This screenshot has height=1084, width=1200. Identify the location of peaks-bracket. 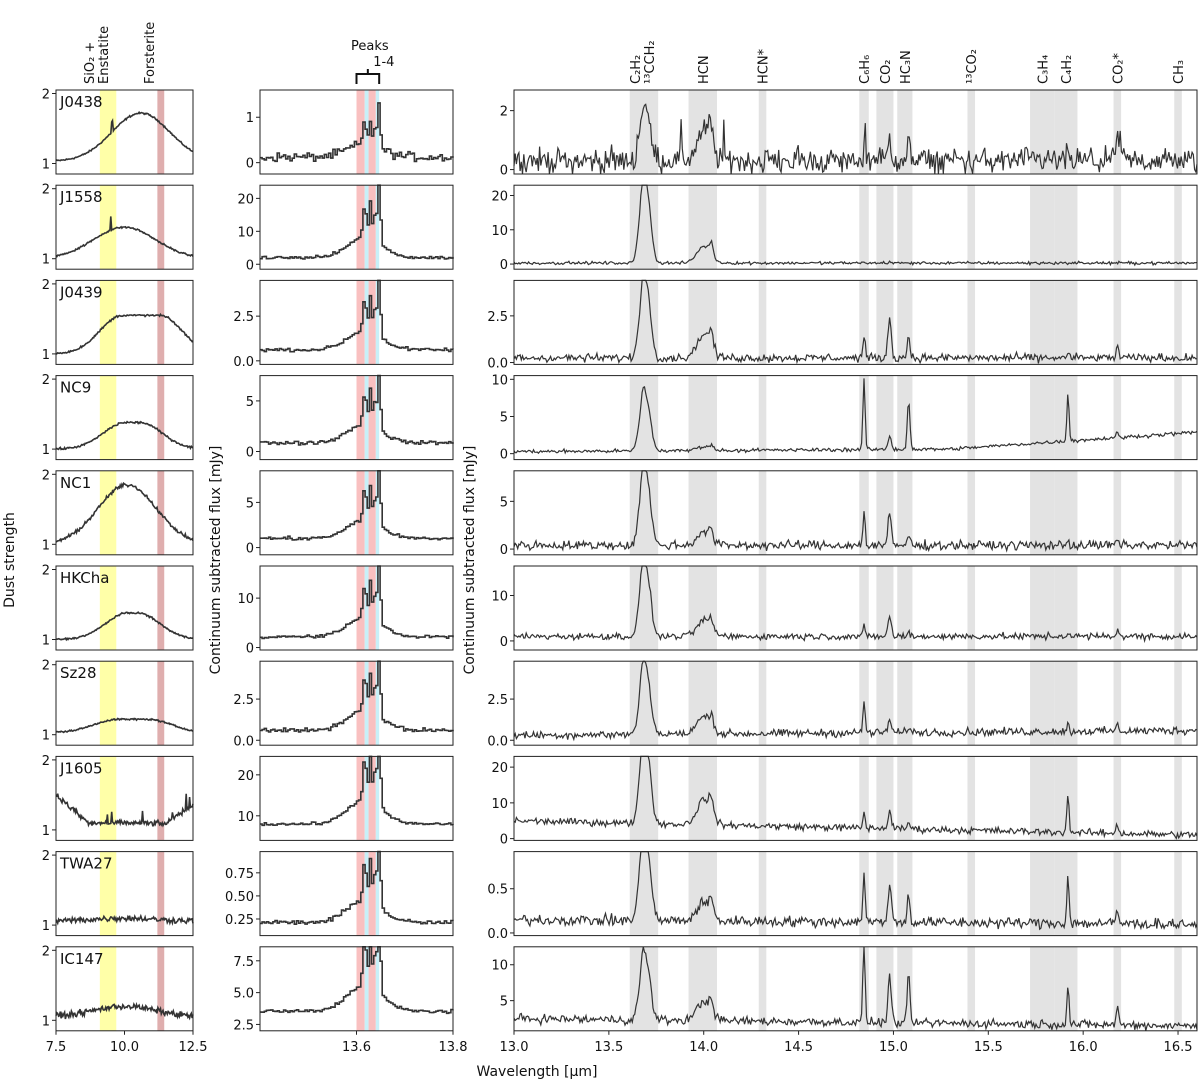
(368, 76).